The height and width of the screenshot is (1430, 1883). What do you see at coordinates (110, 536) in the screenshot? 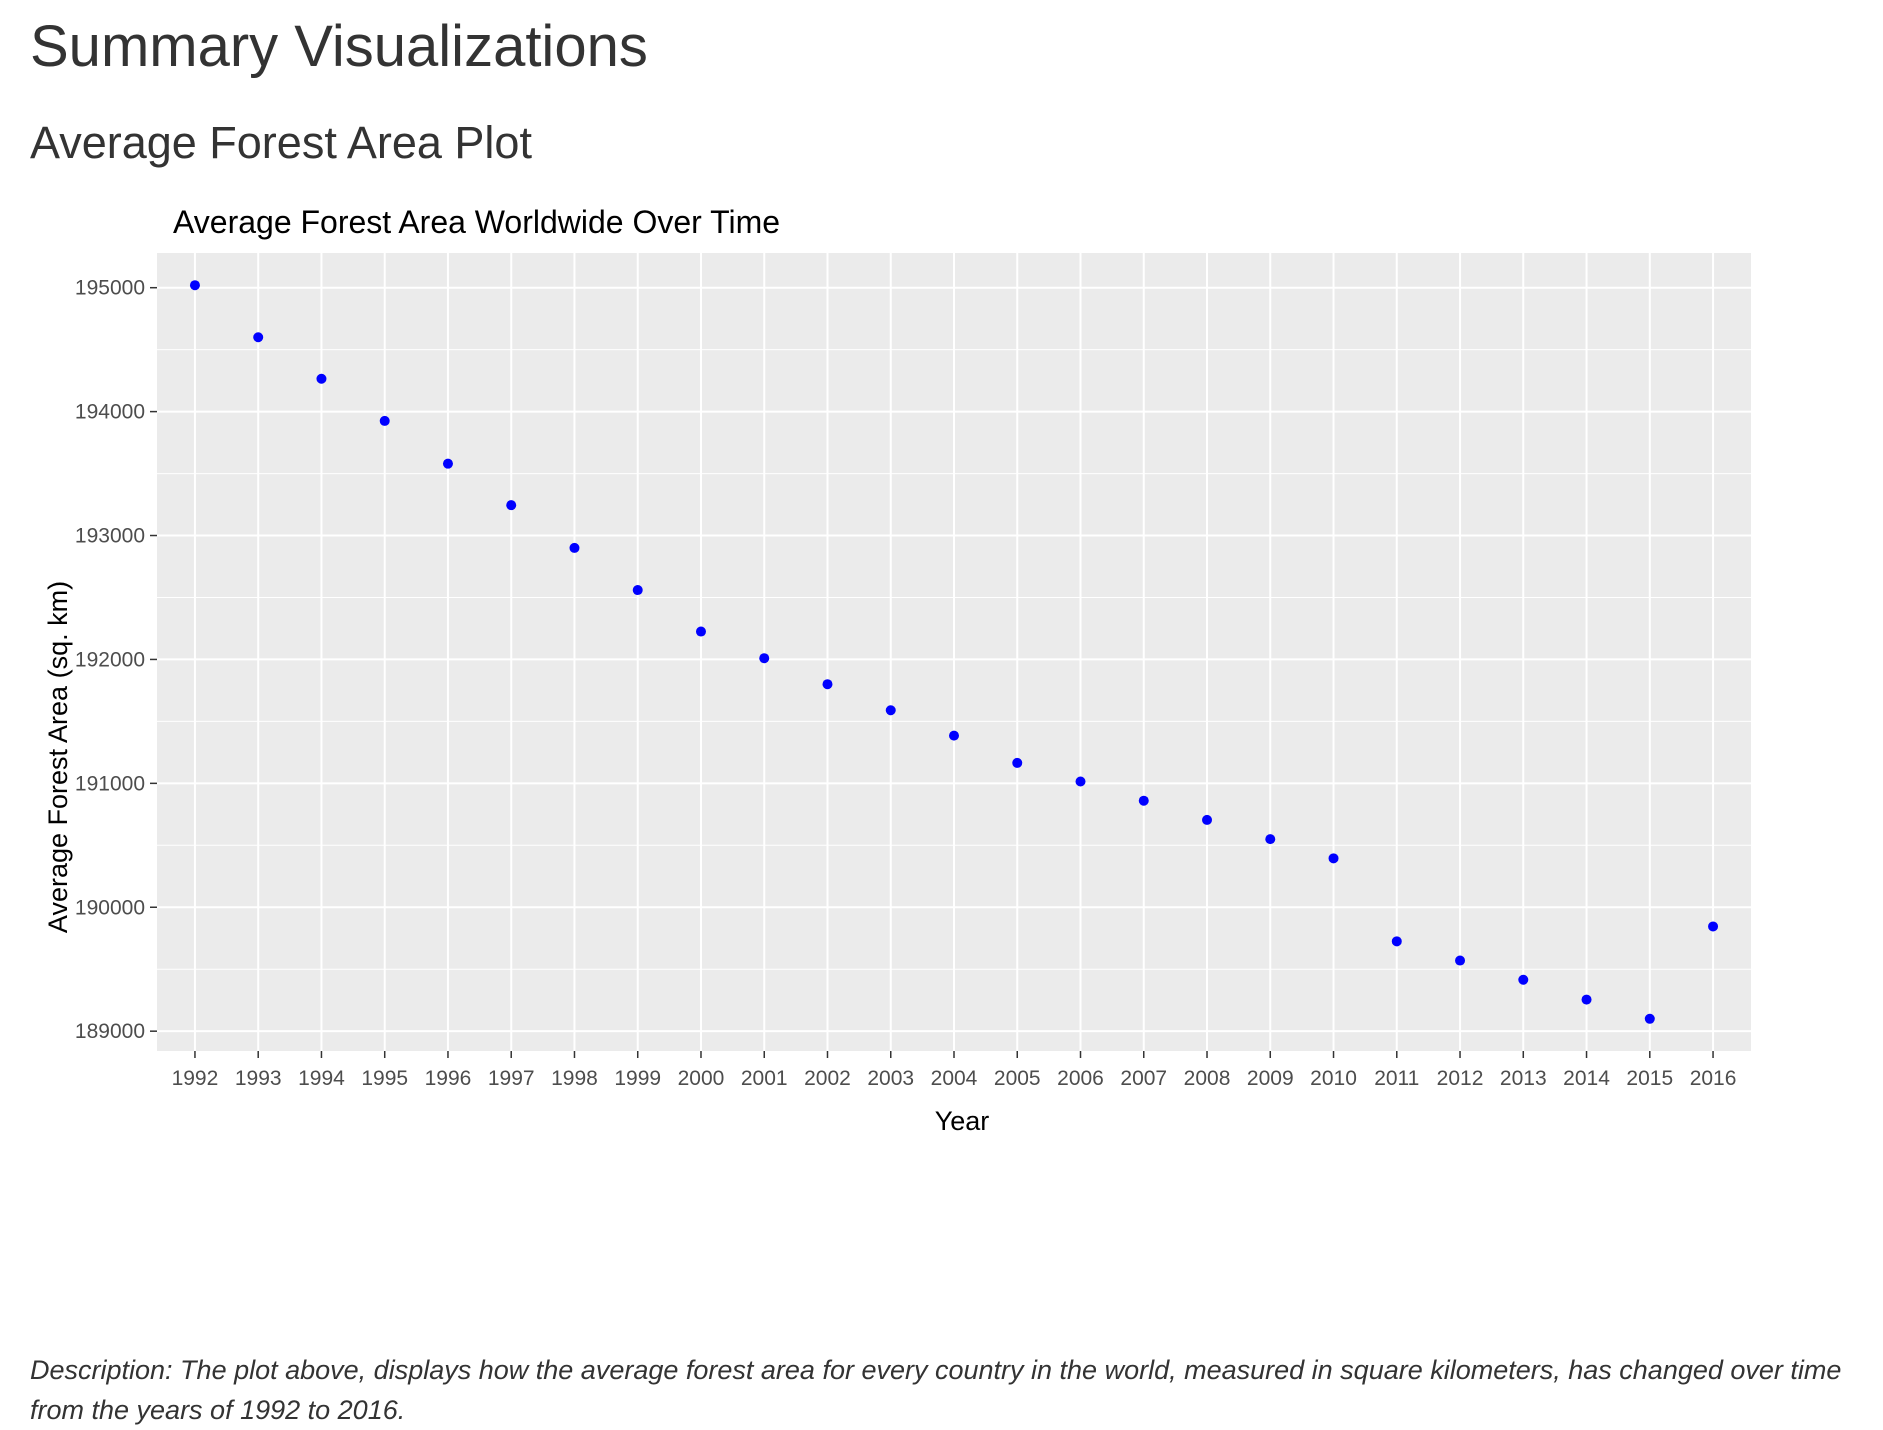
I see `y-tick-label: 193000` at bounding box center [110, 536].